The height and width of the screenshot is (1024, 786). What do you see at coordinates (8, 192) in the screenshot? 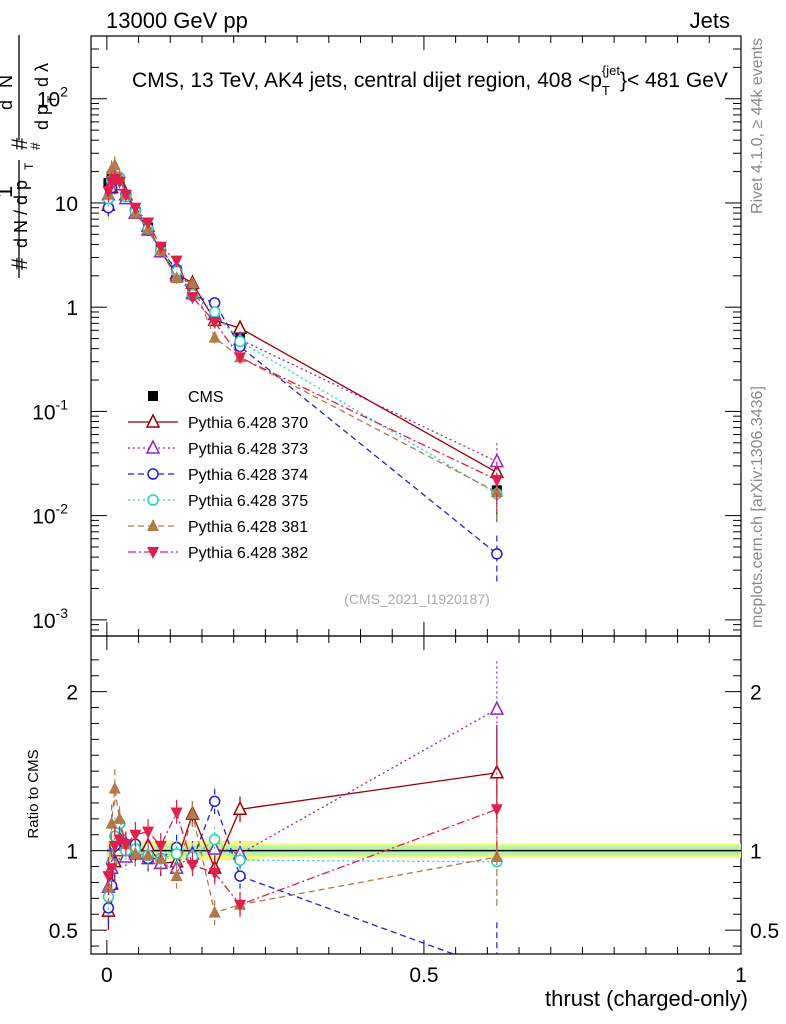
I see `svg-text: 1` at bounding box center [8, 192].